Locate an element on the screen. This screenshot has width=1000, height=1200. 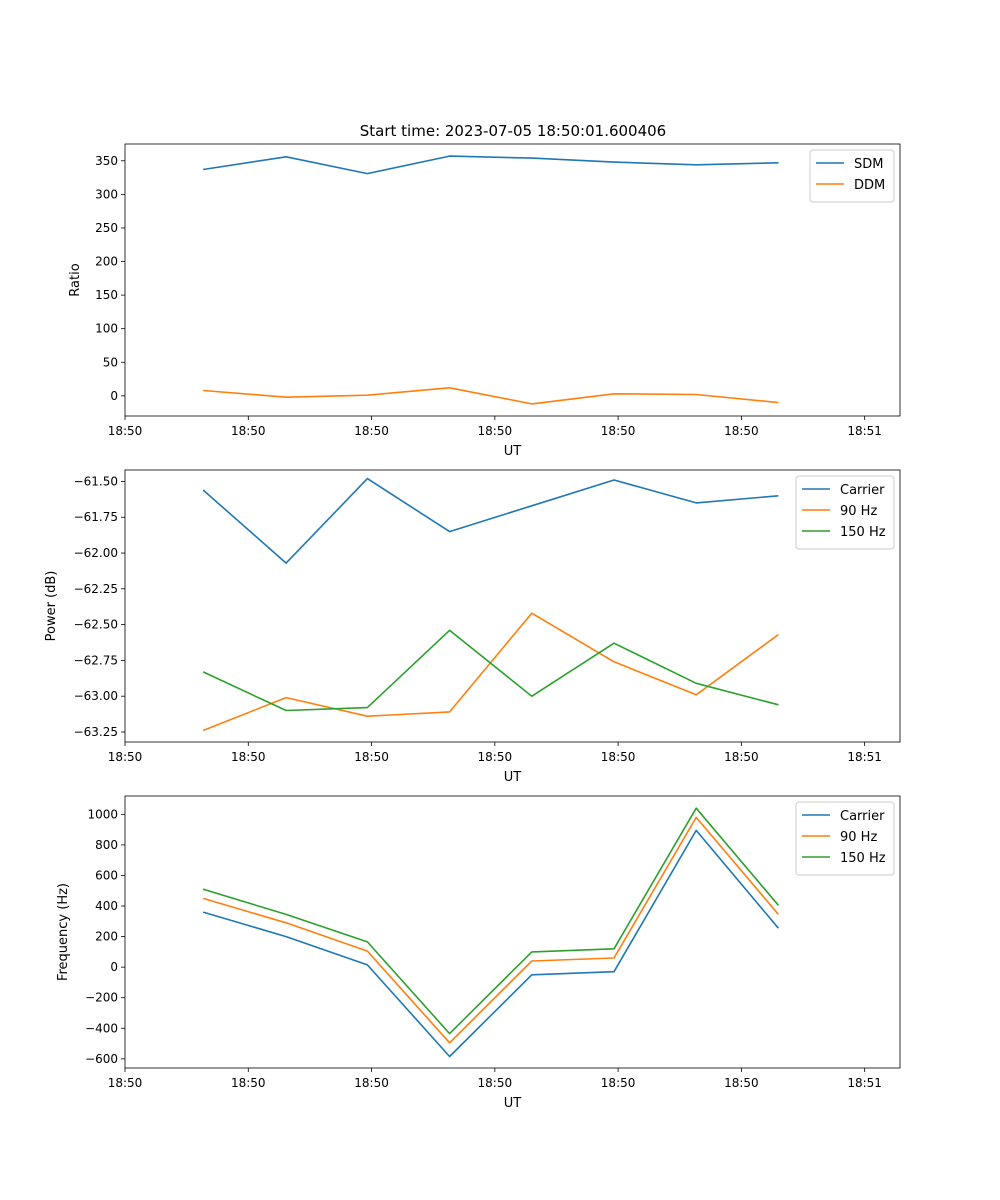
y-tick-label: 800 is located at coordinates (106, 845).